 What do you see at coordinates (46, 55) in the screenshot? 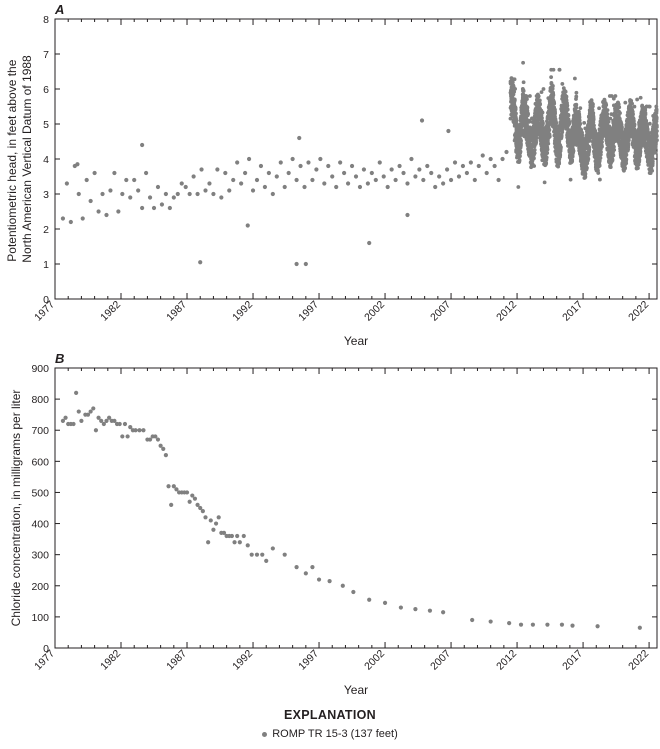
I see `panel-a-y-tick-label: 7` at bounding box center [46, 55].